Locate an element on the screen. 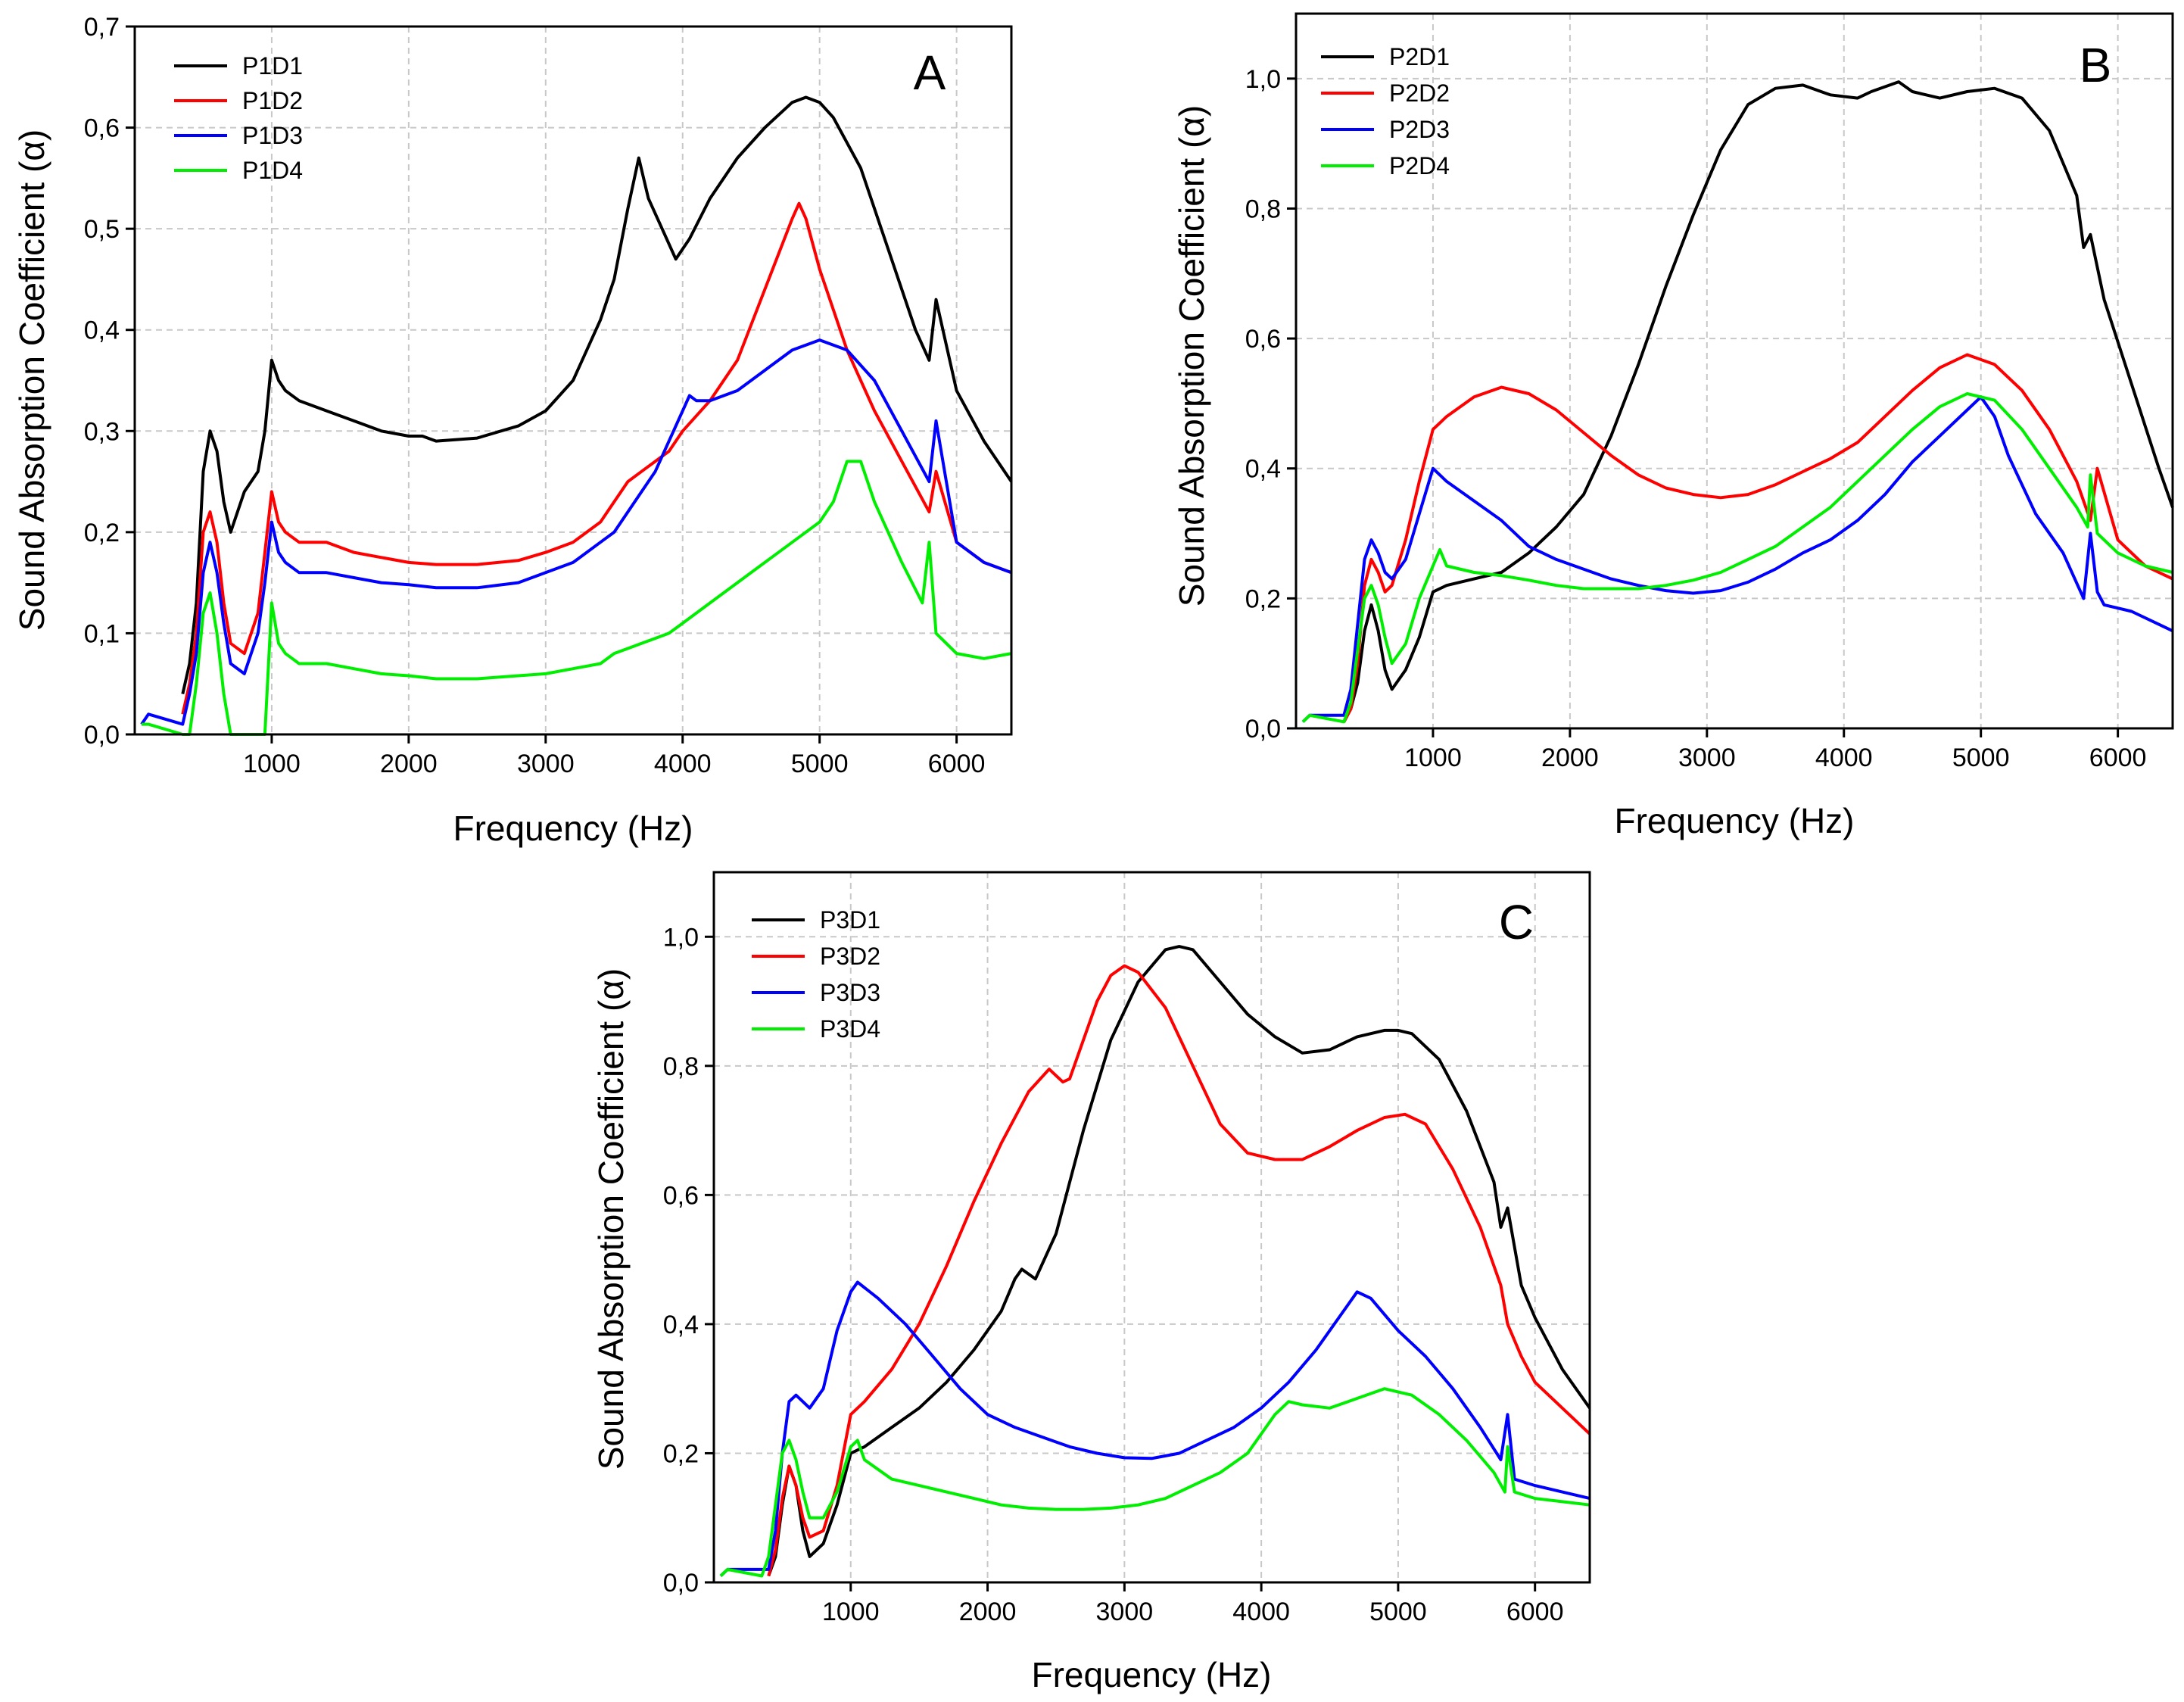 This screenshot has height=1702, width=2184. legend: P3D1 P3D2 P3D3 P3D4 is located at coordinates (816, 974).